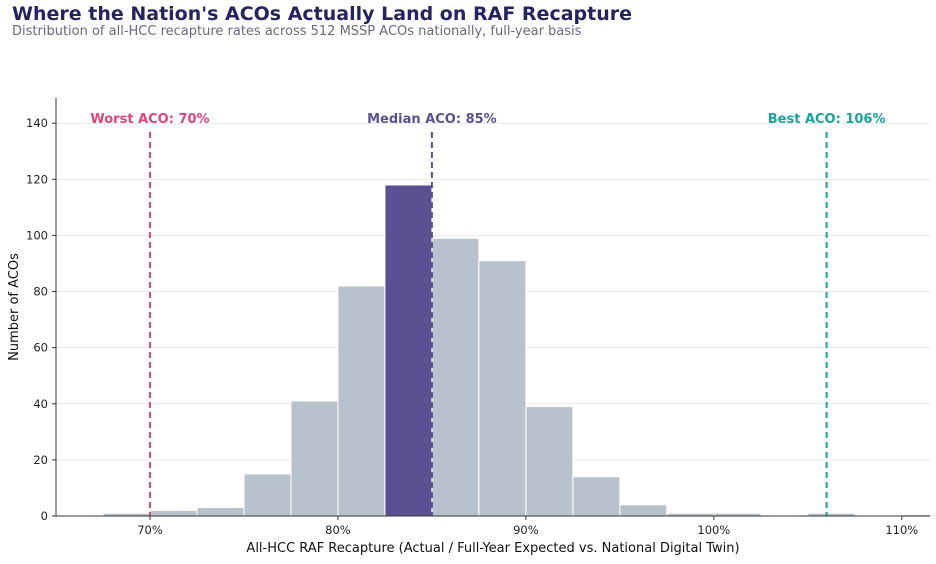  Describe the element at coordinates (827, 119) in the screenshot. I see `best-aco-label: Best ACO: 106%` at that location.